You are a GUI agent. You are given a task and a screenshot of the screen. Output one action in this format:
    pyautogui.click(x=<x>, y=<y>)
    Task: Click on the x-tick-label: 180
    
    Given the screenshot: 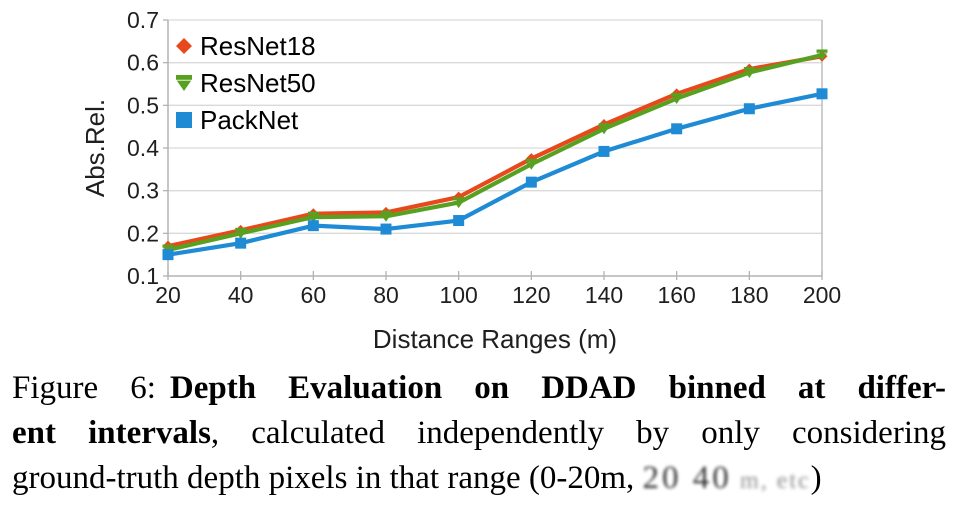 What is the action you would take?
    pyautogui.click(x=749, y=295)
    